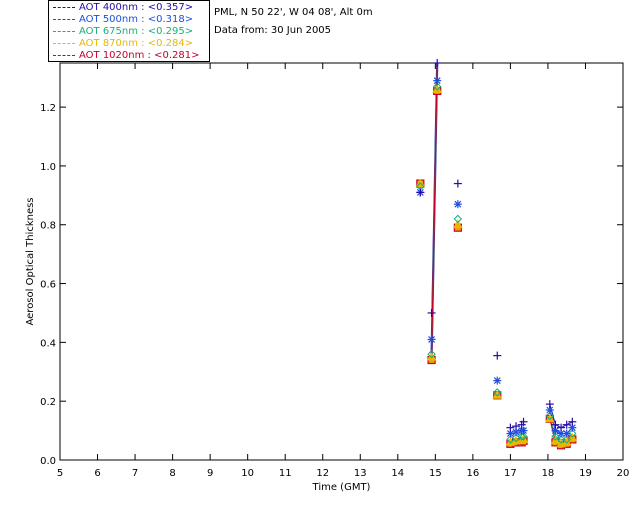 This screenshot has width=640, height=512. What do you see at coordinates (435, 473) in the screenshot?
I see `x-tick-label: 15` at bounding box center [435, 473].